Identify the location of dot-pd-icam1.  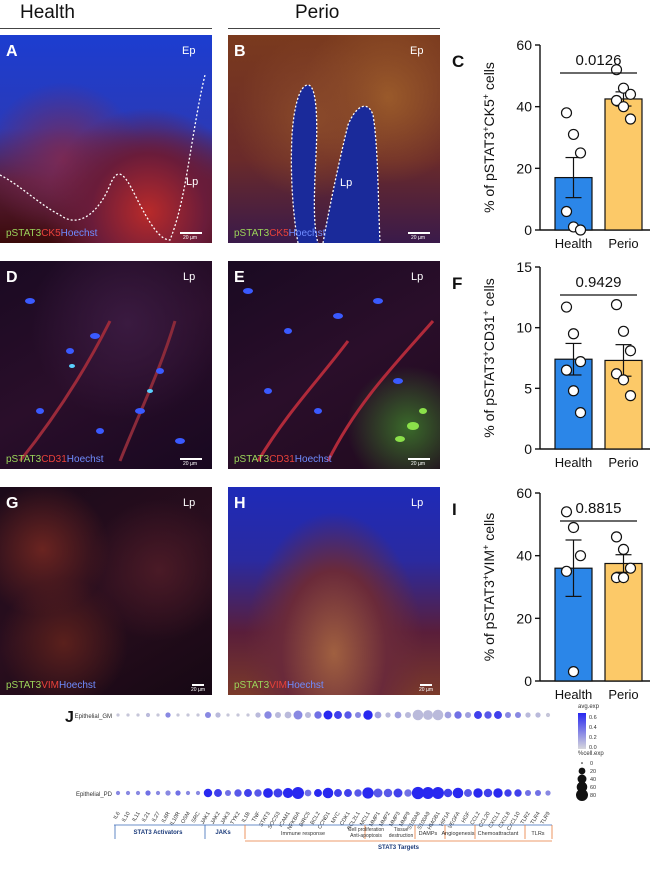
(288, 793).